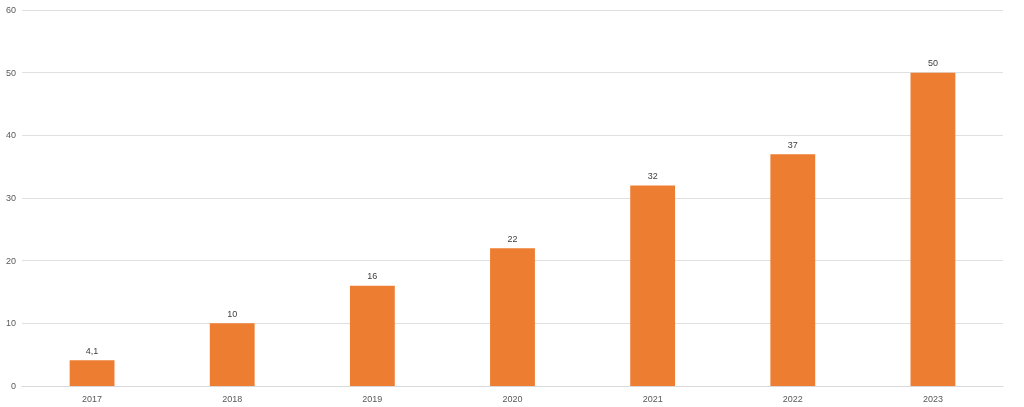 The height and width of the screenshot is (407, 1024). What do you see at coordinates (13, 386) in the screenshot?
I see `y-tick-label: 0` at bounding box center [13, 386].